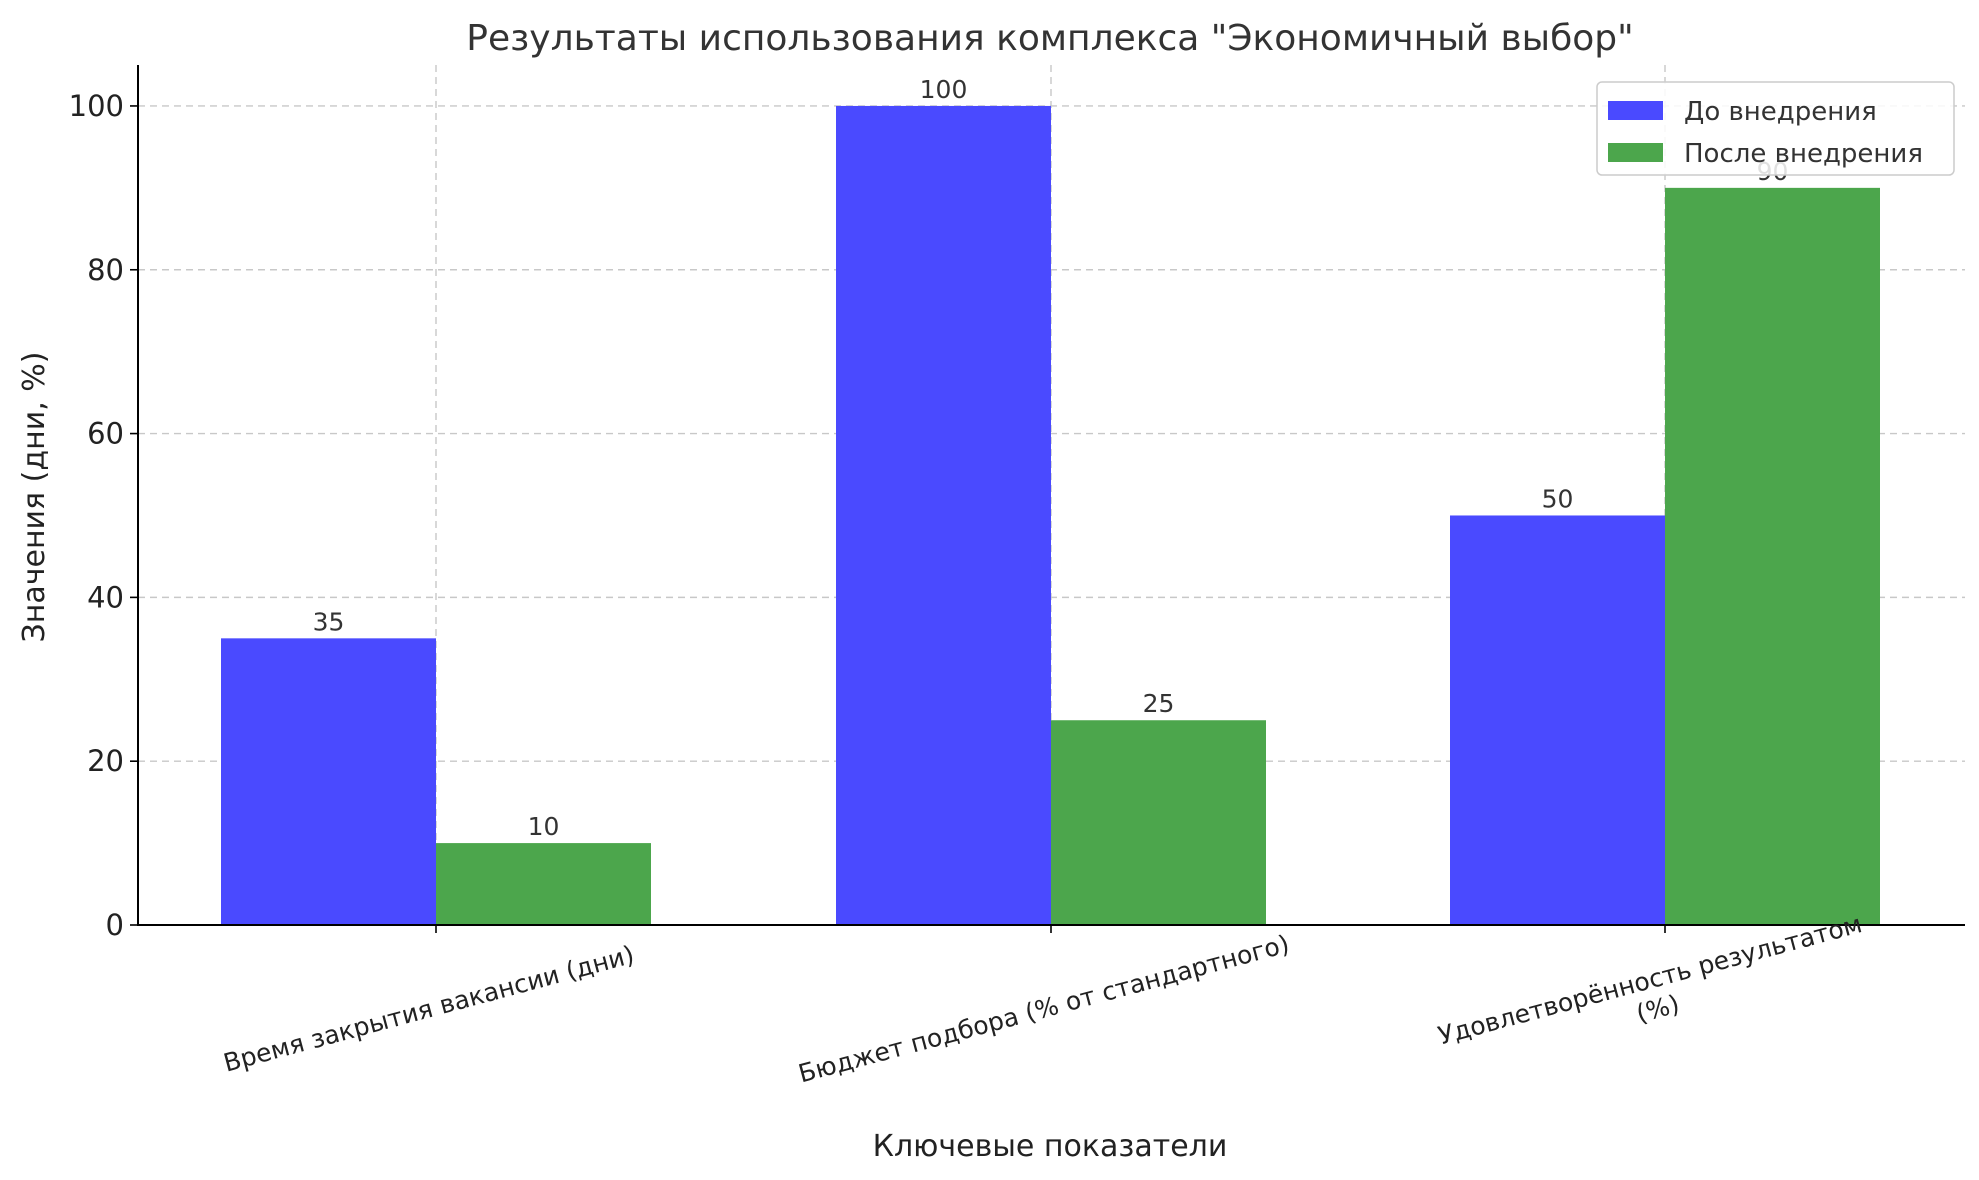 Image resolution: width=1979 pixels, height=1180 pixels. I want to click on x-axis-label: Ключевые показатели, so click(1050, 1146).